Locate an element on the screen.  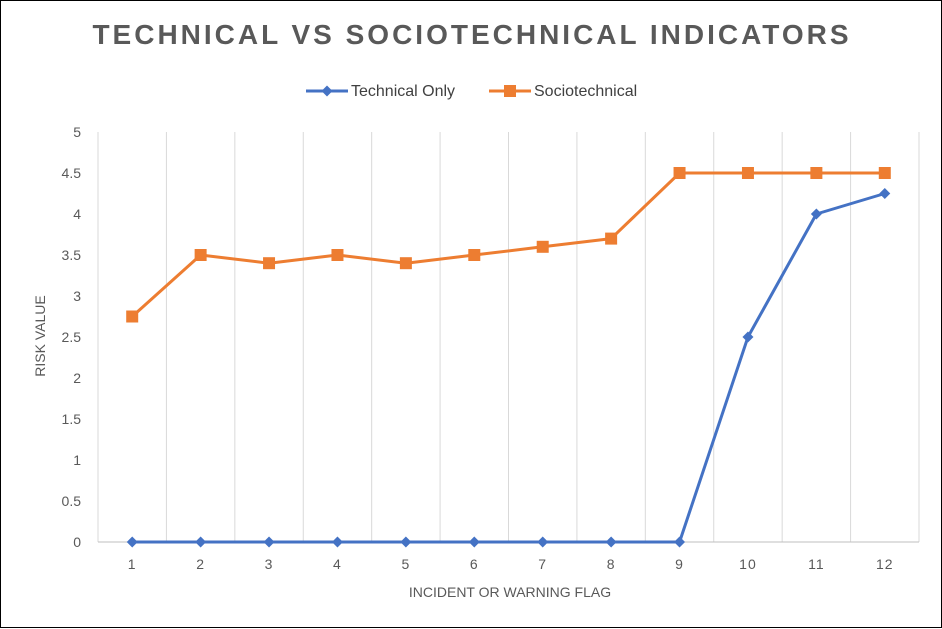
legend-item: Technical Only is located at coordinates (380, 91).